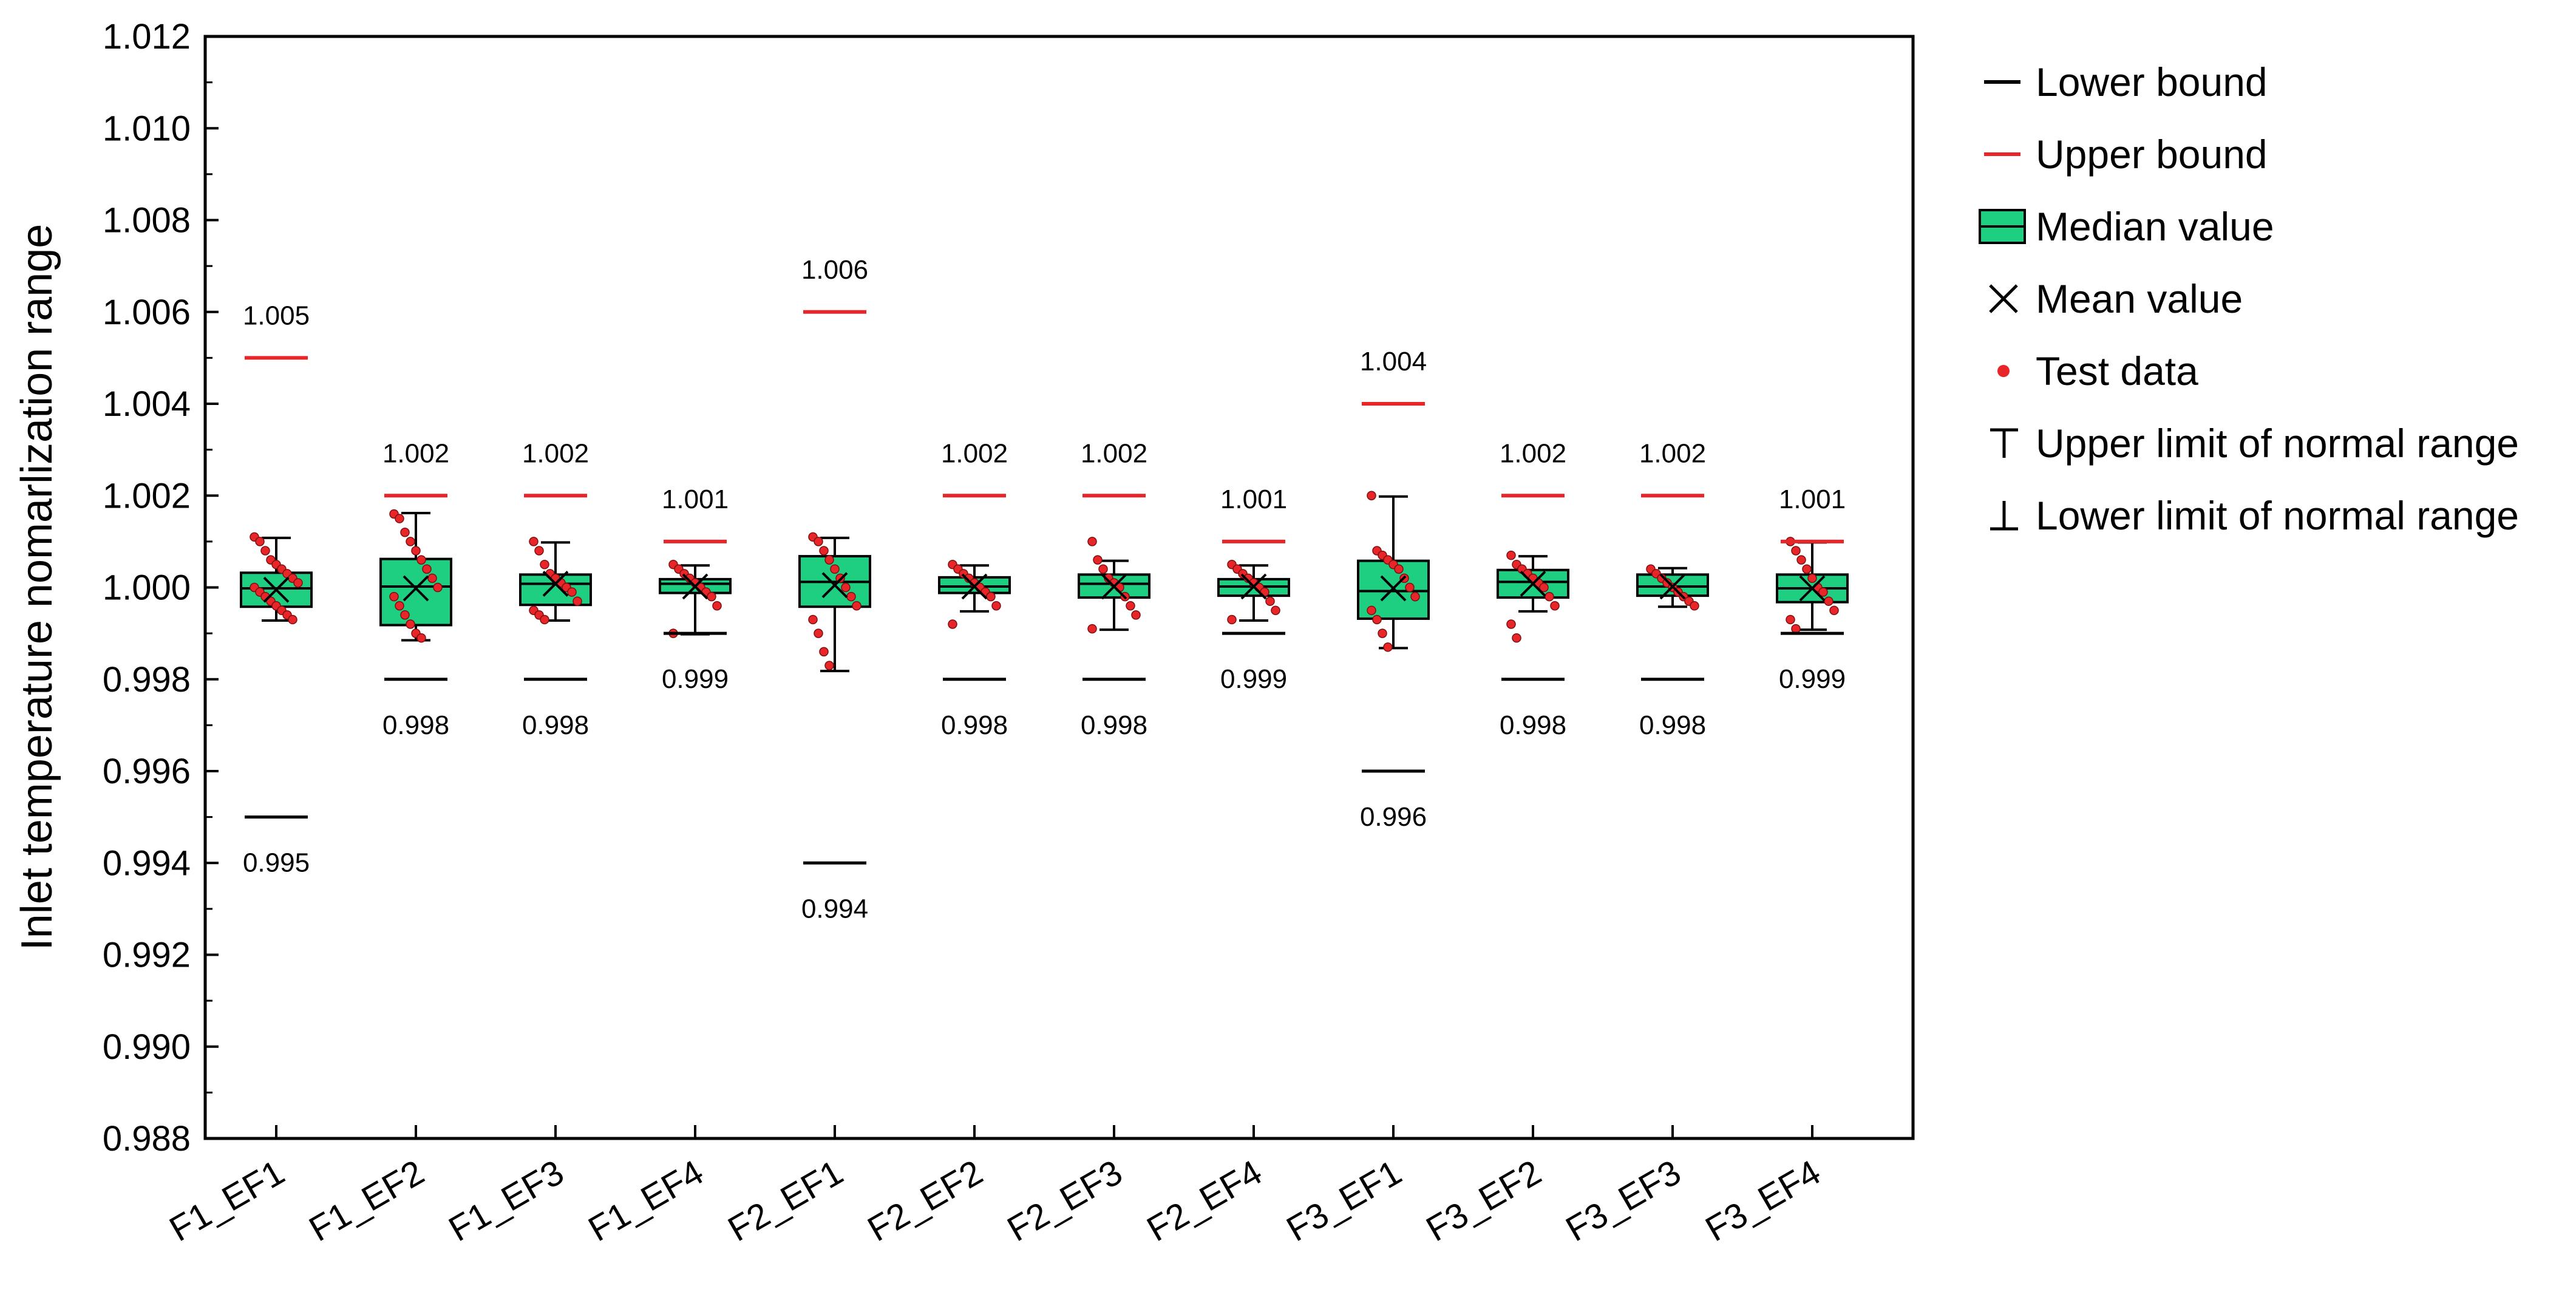  What do you see at coordinates (1344, 1200) in the screenshot?
I see `x-tick-label: F3_EF1` at bounding box center [1344, 1200].